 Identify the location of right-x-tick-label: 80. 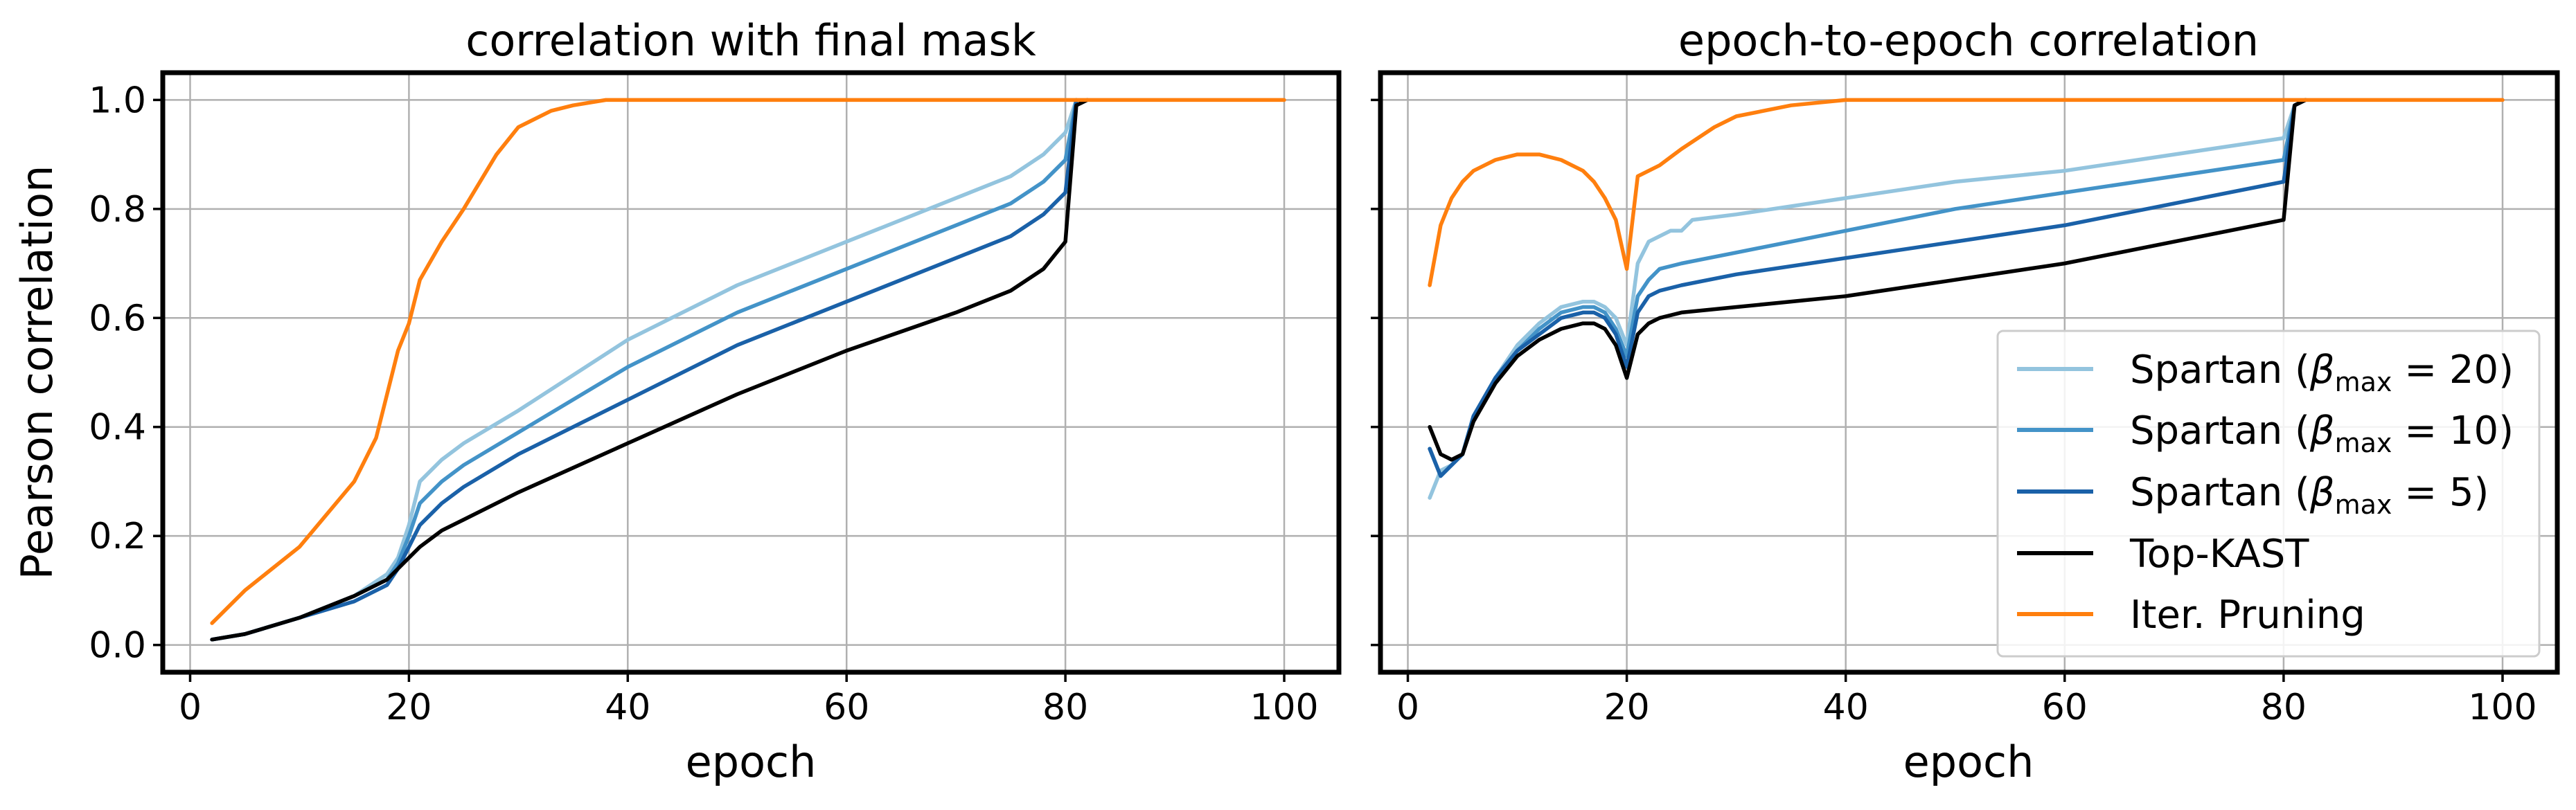
(2284, 707).